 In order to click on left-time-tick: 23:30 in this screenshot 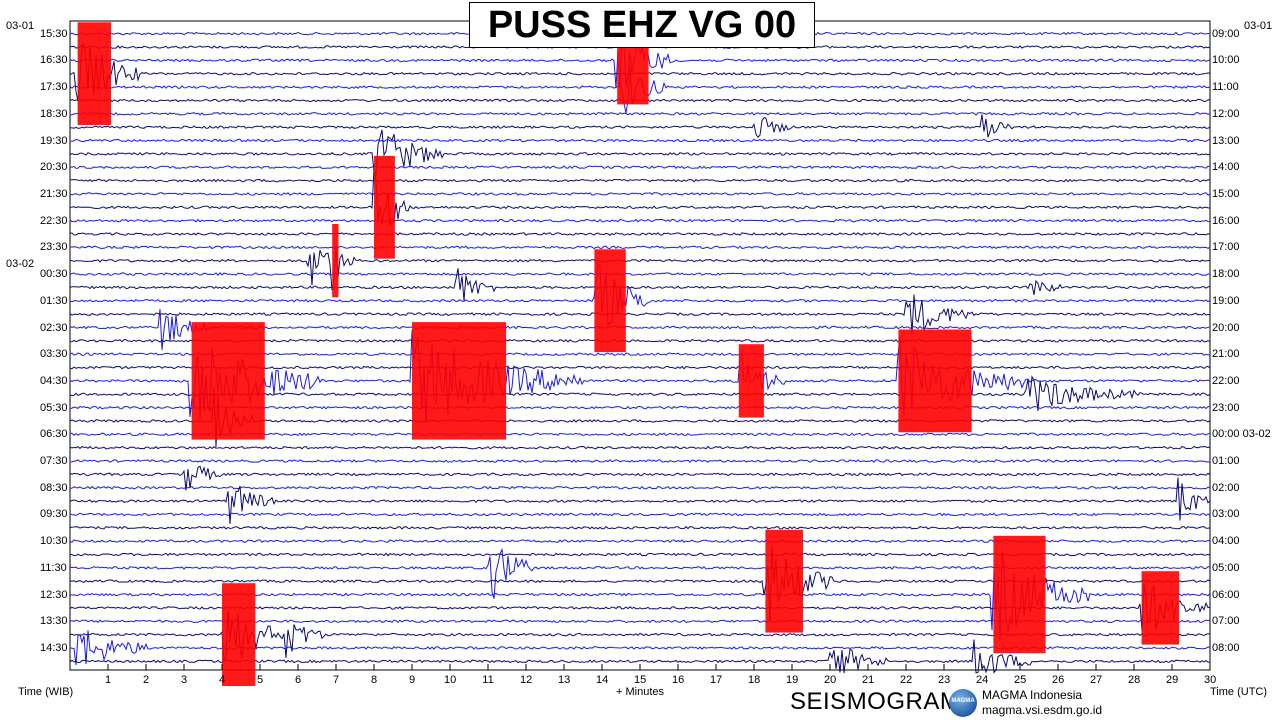, I will do `click(54, 247)`.